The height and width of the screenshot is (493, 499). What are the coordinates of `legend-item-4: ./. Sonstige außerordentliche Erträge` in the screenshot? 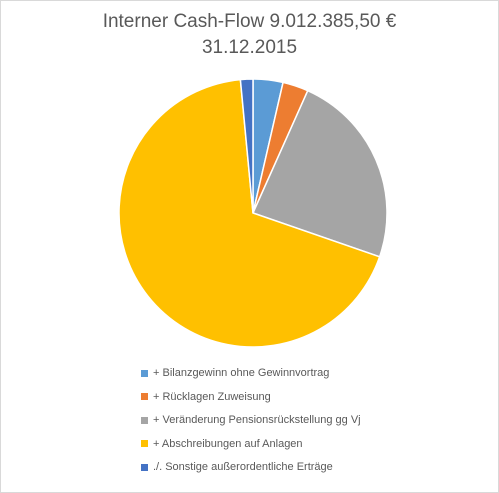 It's located at (251, 467).